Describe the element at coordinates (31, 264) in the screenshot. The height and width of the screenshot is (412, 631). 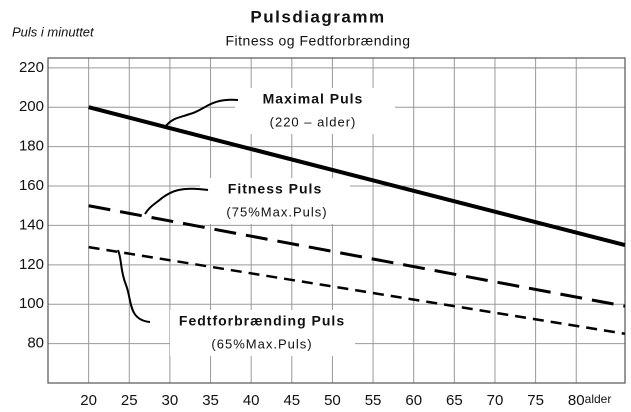
I see `y-tick-label: 120` at that location.